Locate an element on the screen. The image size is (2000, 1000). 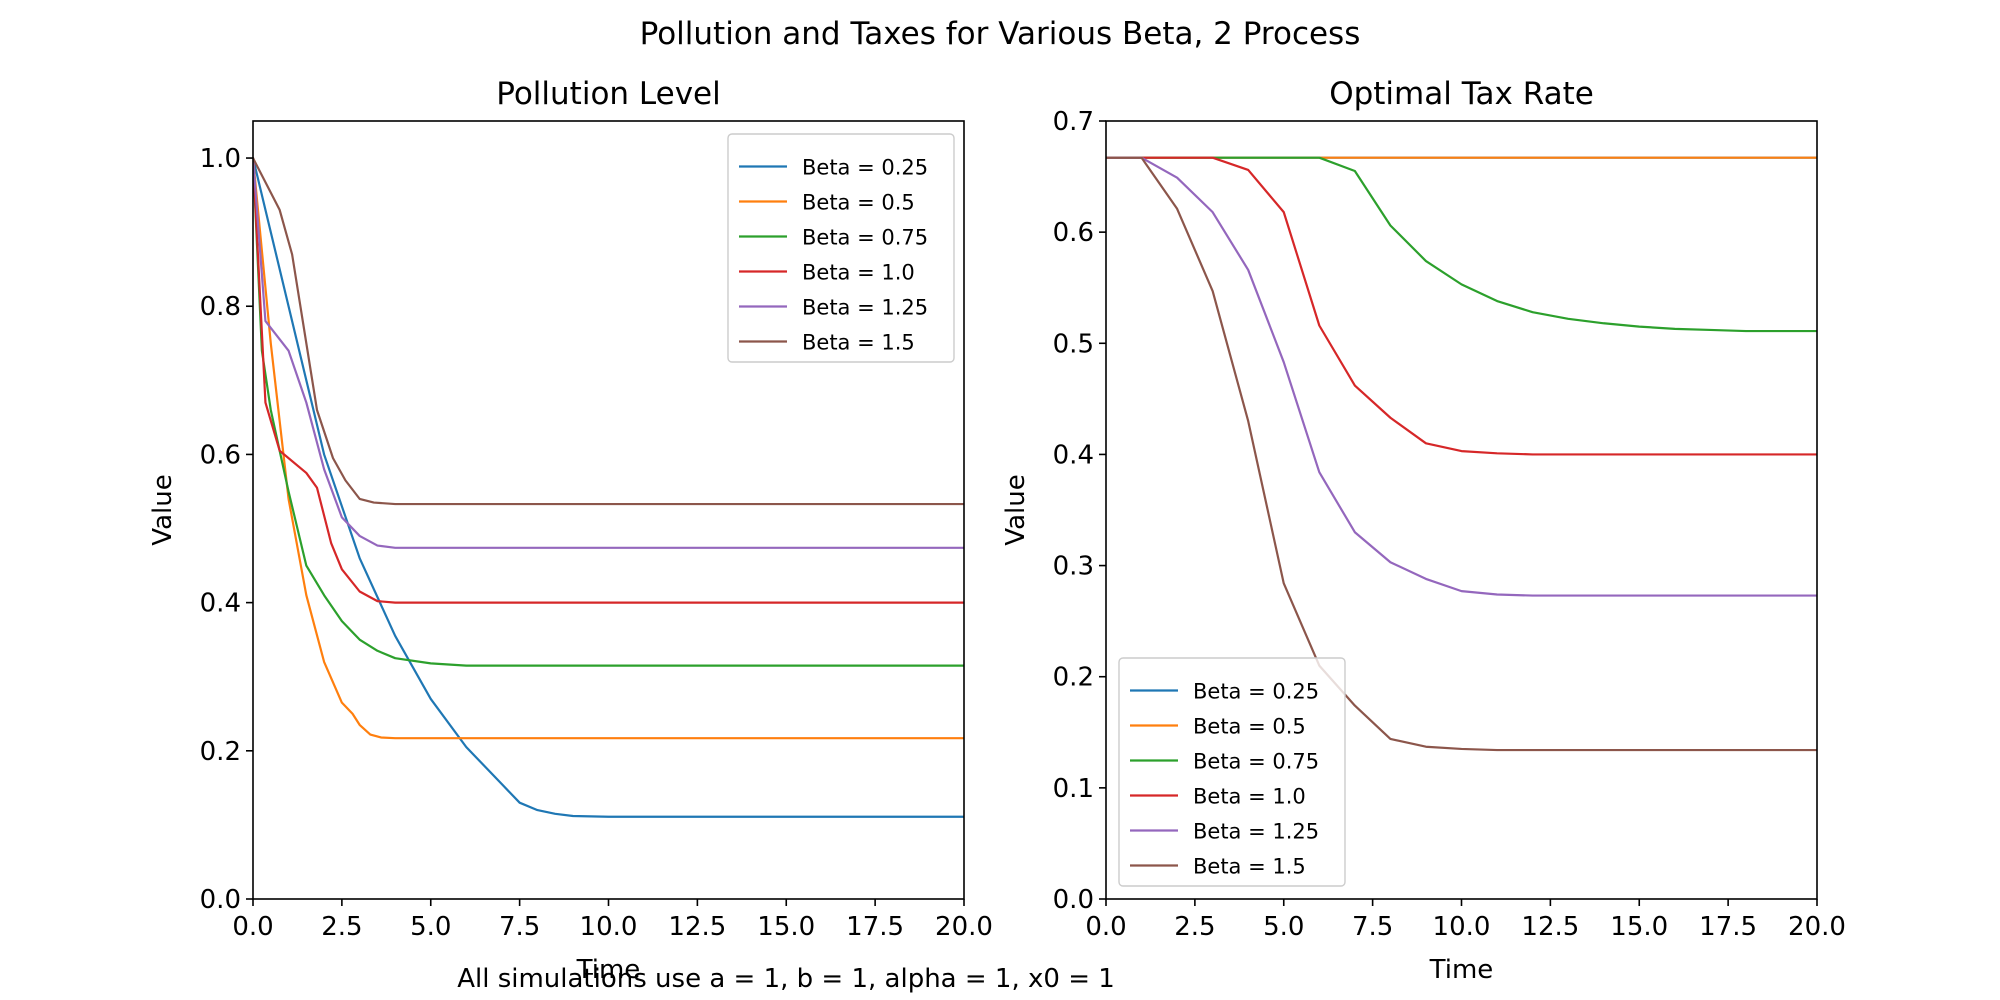
y-tick-label: 0.8 is located at coordinates (220, 307).